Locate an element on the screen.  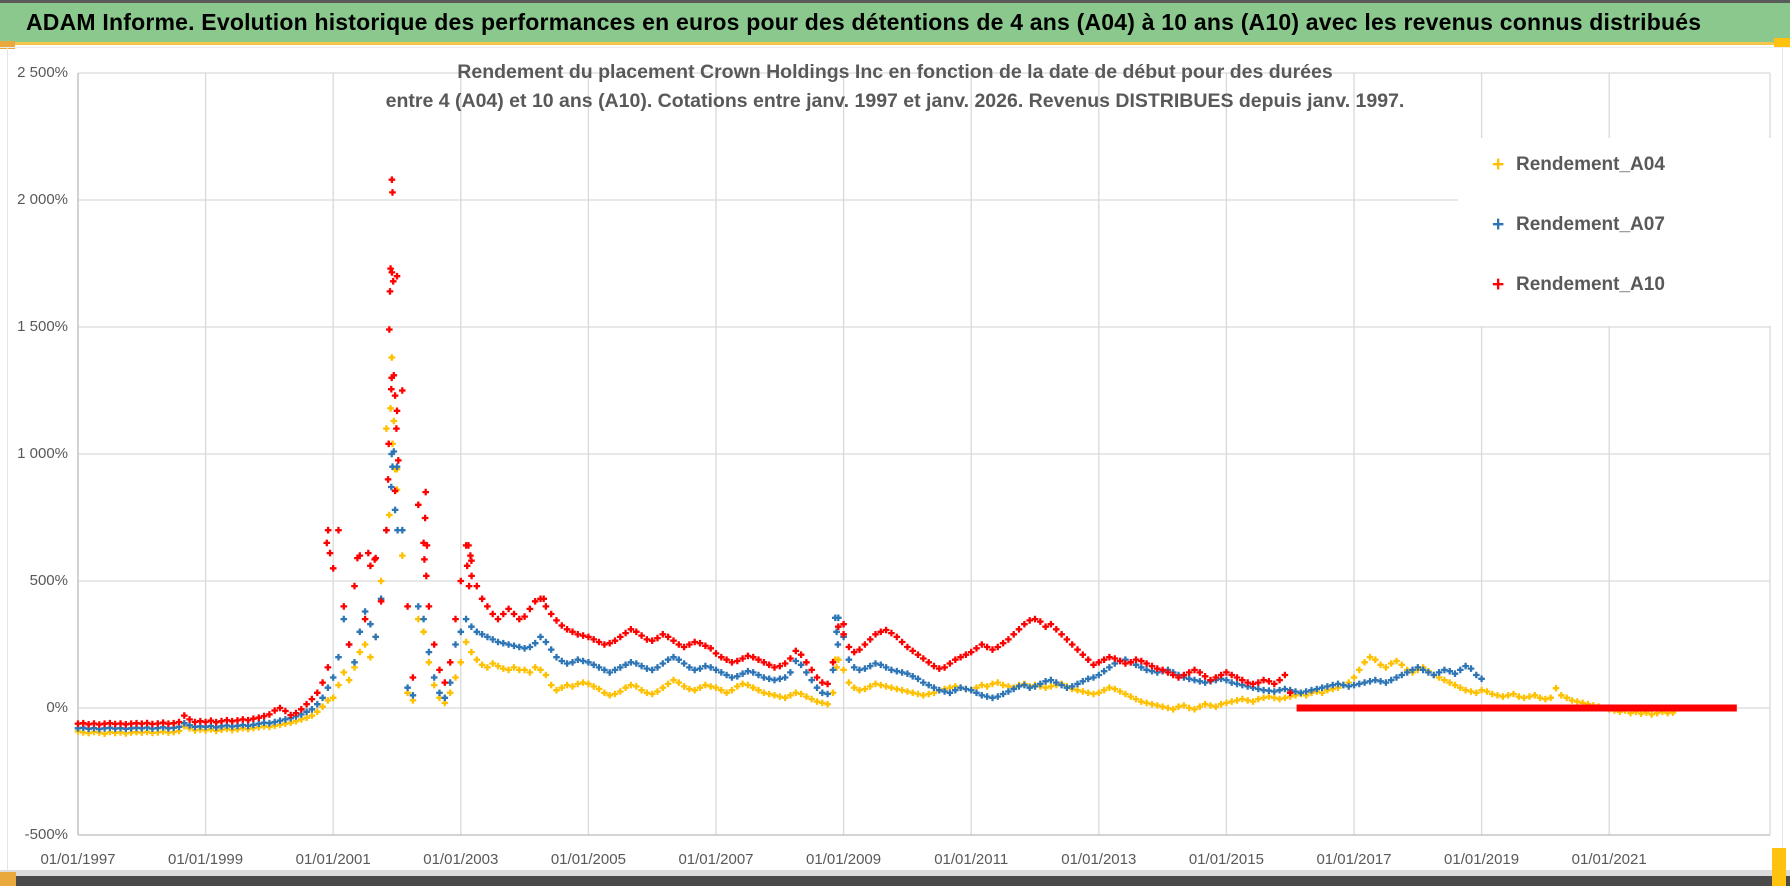
x-axis-tick-label: 01/01/2007 is located at coordinates (716, 859).